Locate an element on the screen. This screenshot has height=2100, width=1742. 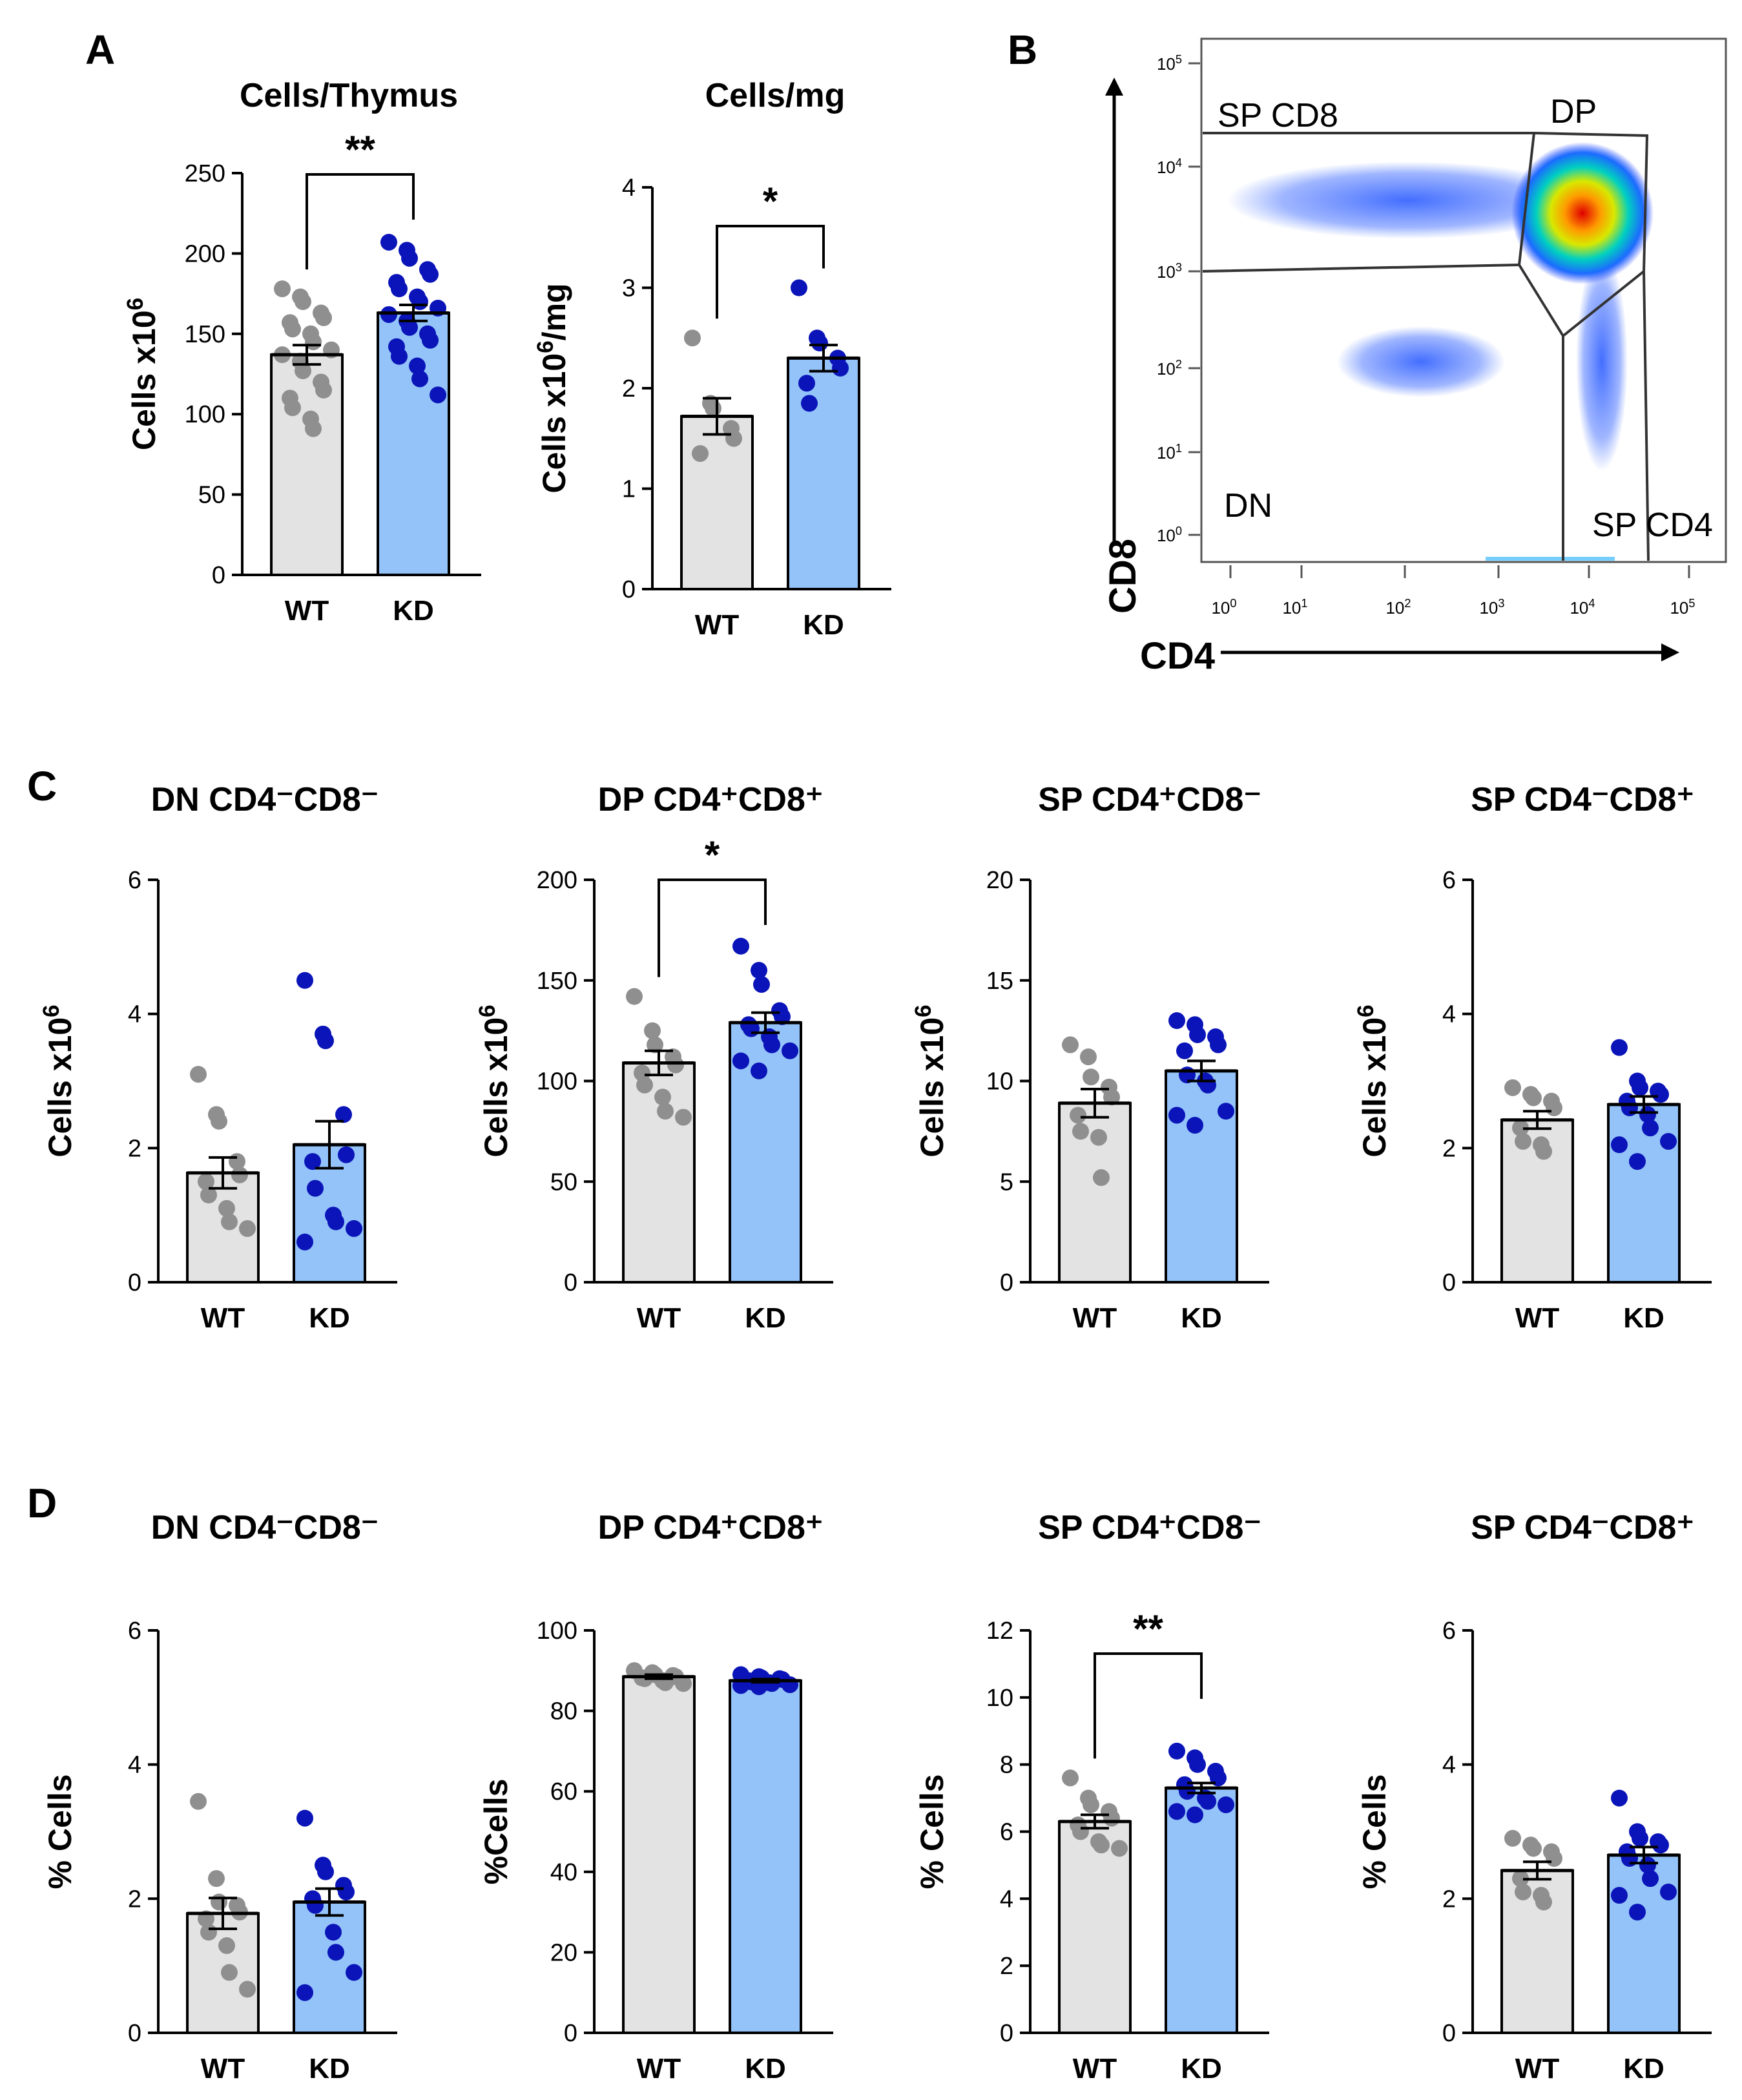
y-tick-label: 8 is located at coordinates (1006, 1766).